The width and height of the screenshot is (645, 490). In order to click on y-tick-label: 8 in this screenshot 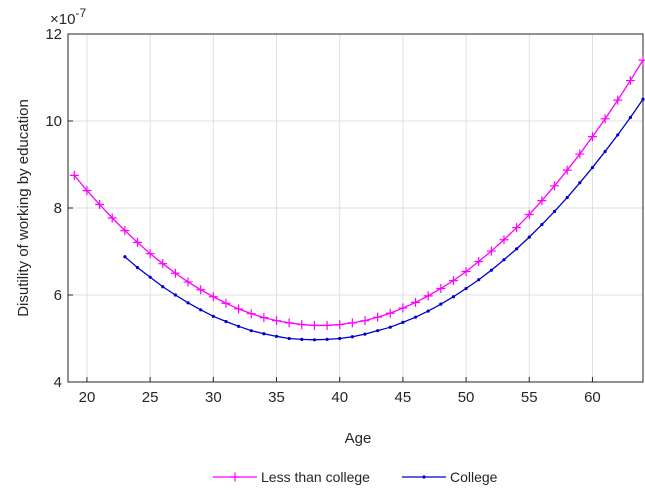, I will do `click(58, 208)`.